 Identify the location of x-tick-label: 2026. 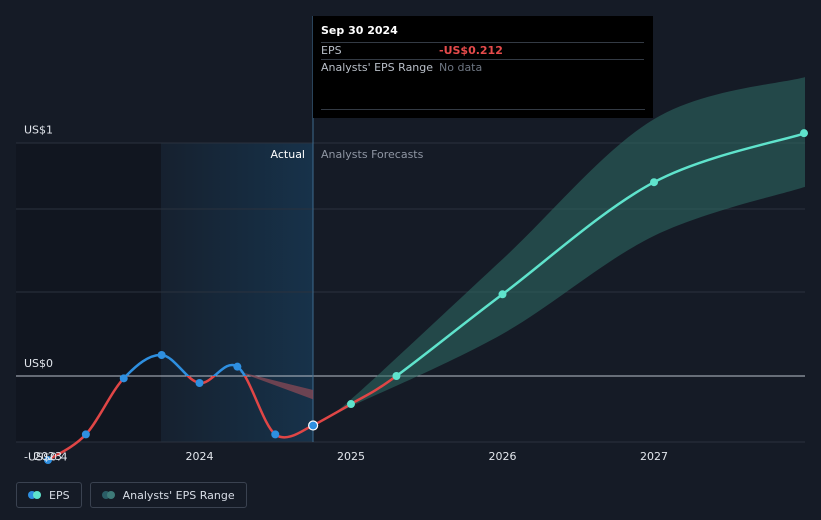
(503, 456).